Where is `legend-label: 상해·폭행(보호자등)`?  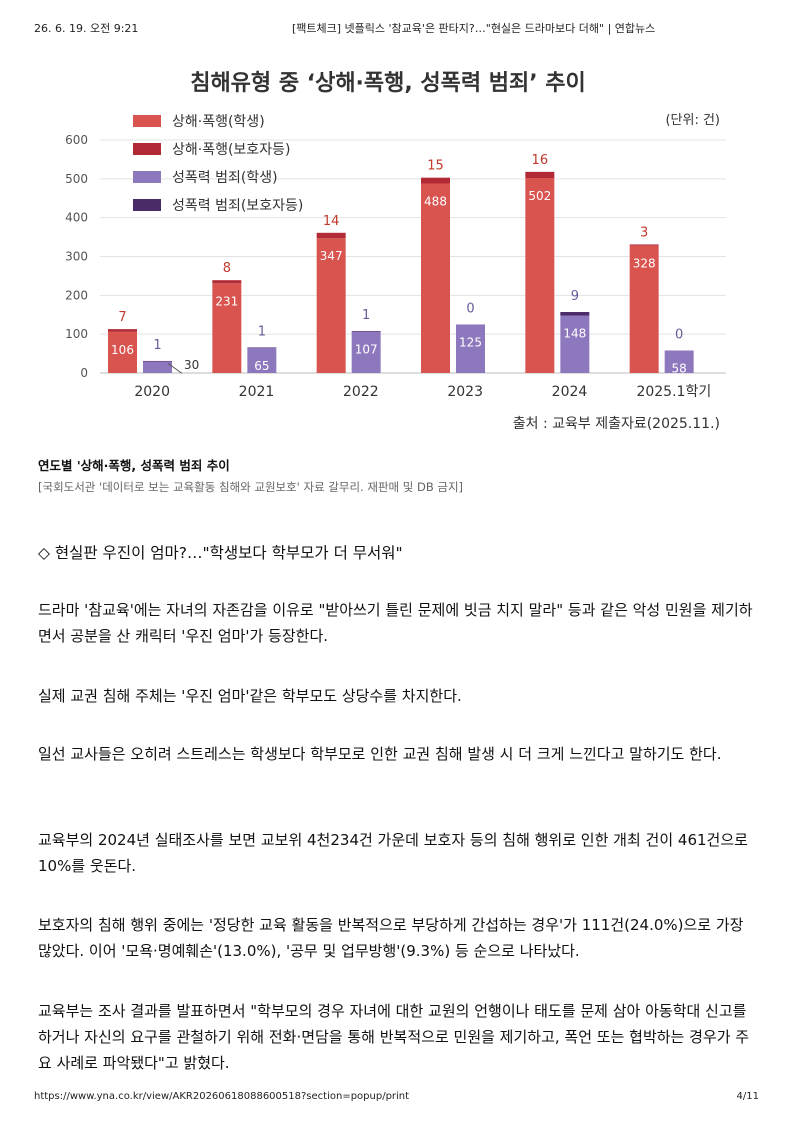
legend-label: 상해·폭행(보호자등) is located at coordinates (231, 150).